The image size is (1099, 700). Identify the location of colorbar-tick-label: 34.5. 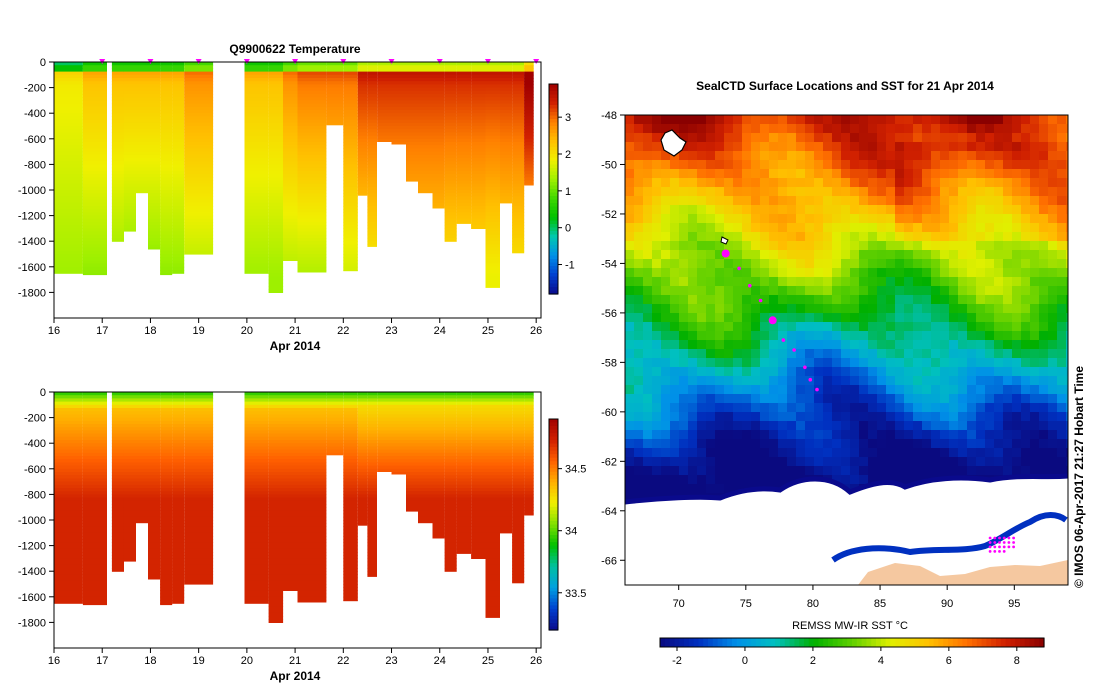
(575, 470).